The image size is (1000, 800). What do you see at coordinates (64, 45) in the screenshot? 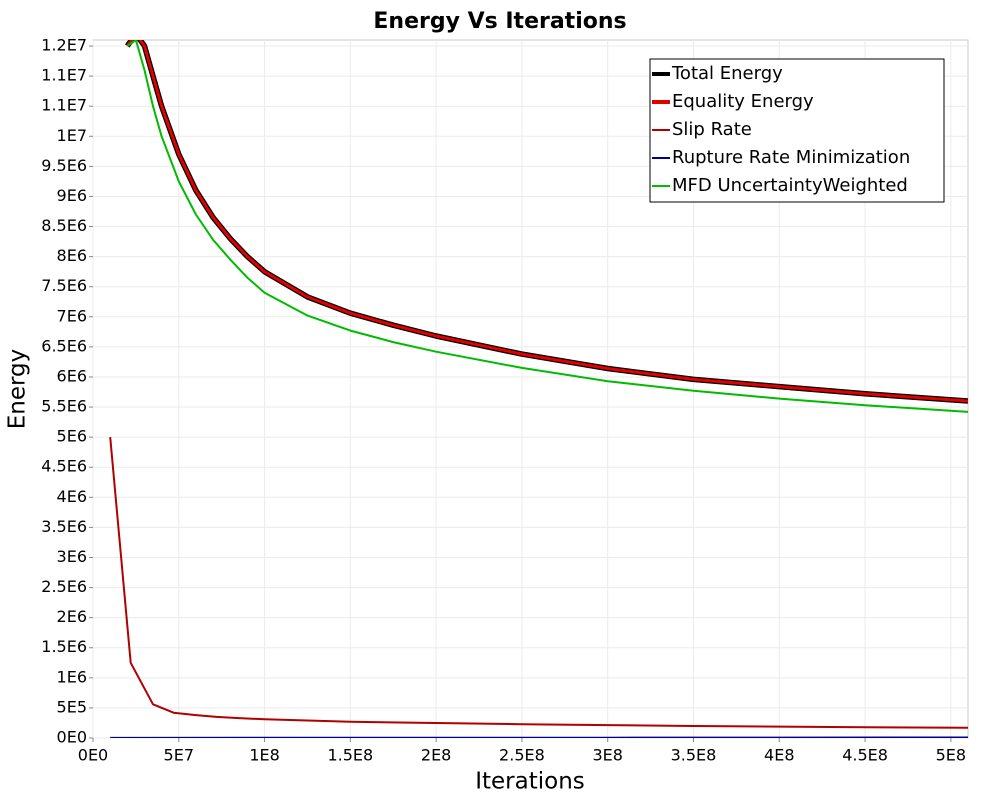
I see `y-tick-label: 1.2E7` at bounding box center [64, 45].